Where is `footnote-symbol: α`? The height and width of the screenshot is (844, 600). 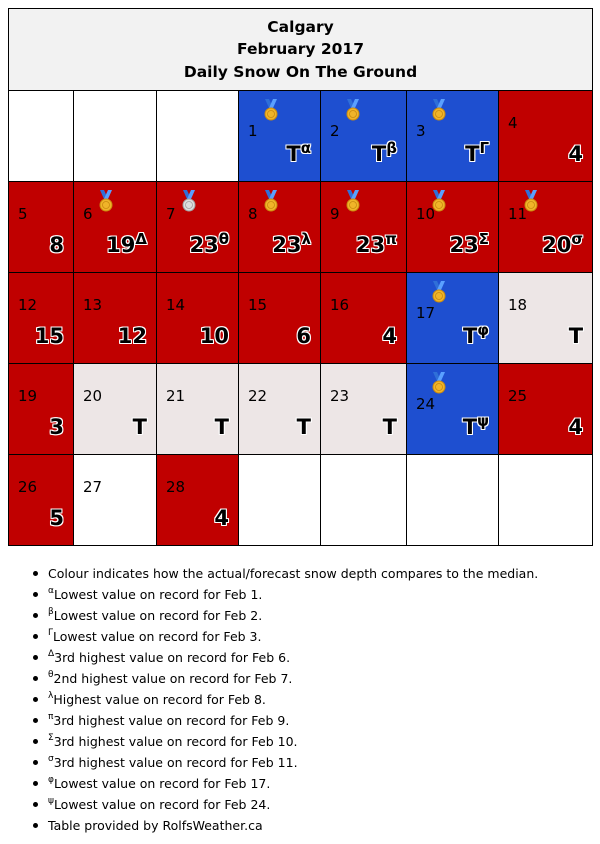 footnote-symbol: α is located at coordinates (51, 591).